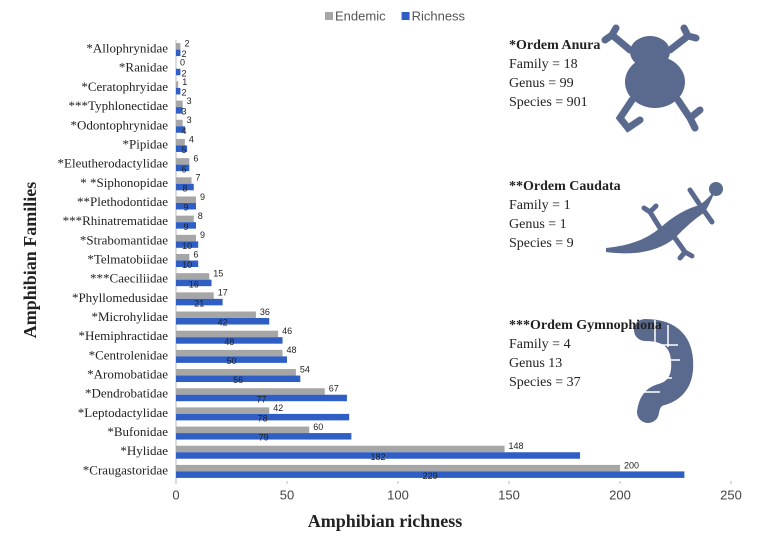 The width and height of the screenshot is (777, 540). Describe the element at coordinates (287, 494) in the screenshot. I see `x-tick-label: 50` at that location.